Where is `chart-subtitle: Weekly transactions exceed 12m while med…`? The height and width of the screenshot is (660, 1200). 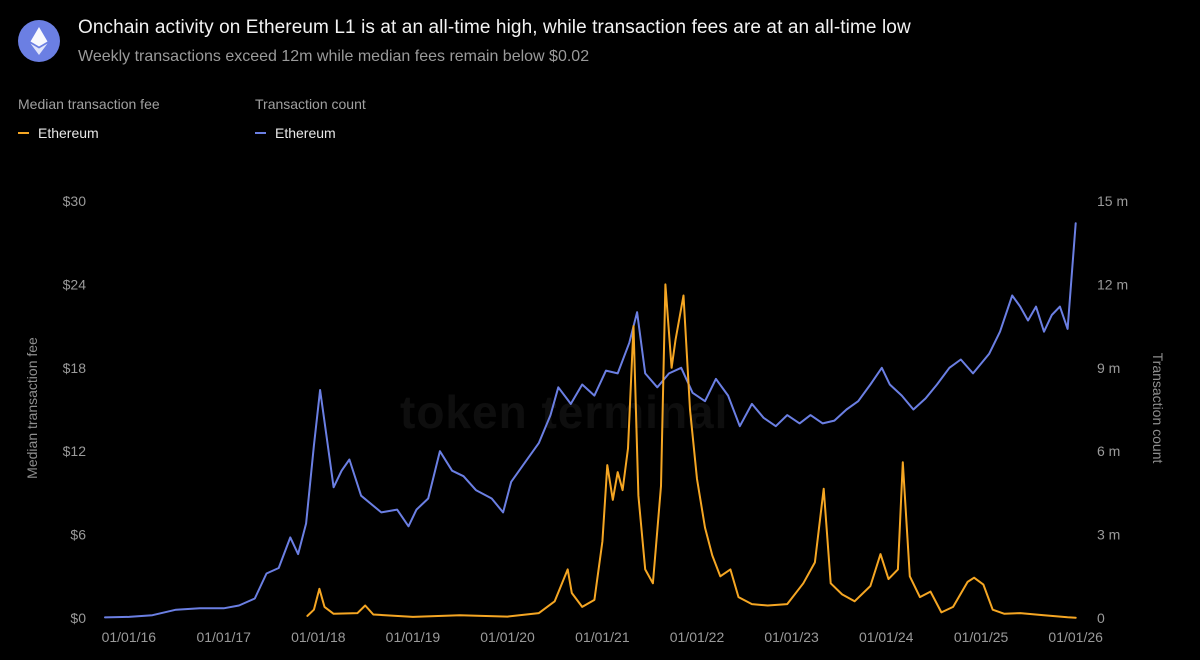
chart-subtitle: Weekly transactions exceed 12m while med… is located at coordinates (334, 56).